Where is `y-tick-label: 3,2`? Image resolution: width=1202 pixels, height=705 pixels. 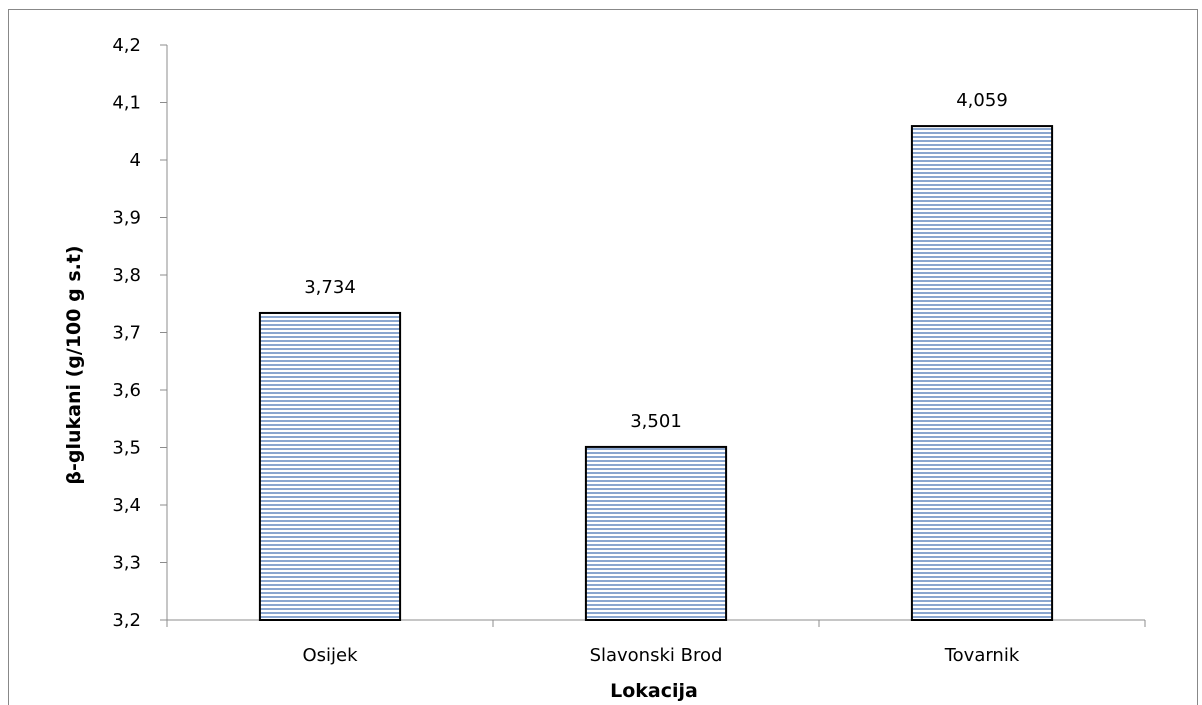
y-tick-label: 3,2 is located at coordinates (126, 620).